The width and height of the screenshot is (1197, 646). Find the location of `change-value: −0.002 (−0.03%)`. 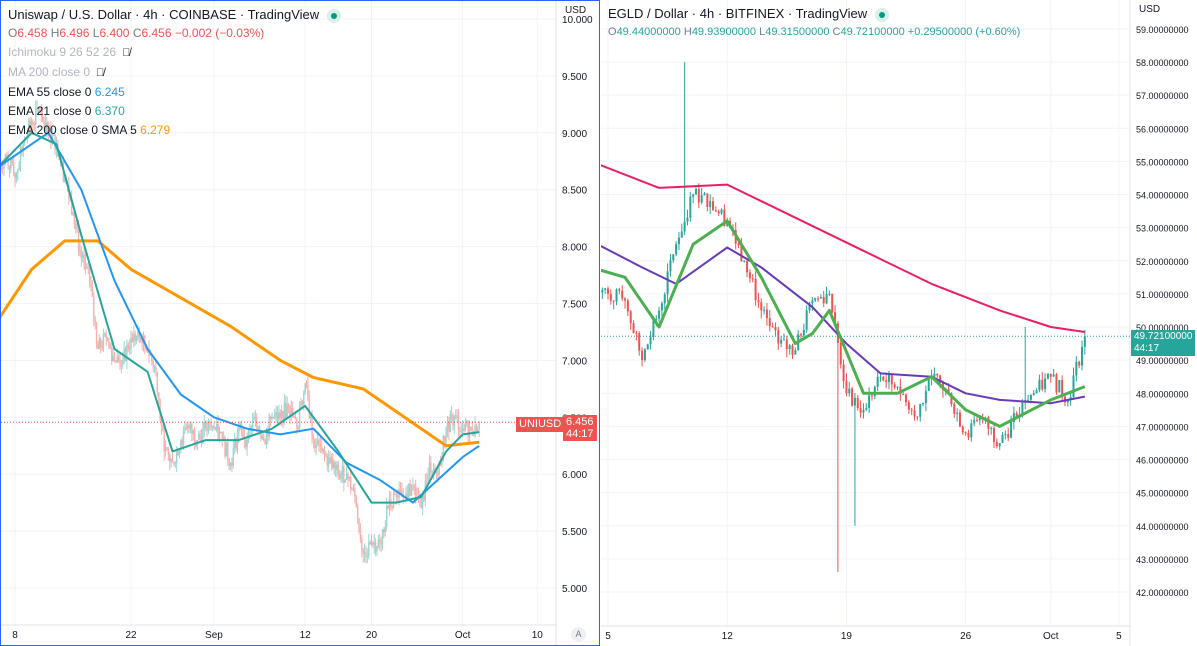

change-value: −0.002 (−0.03%) is located at coordinates (219, 33).